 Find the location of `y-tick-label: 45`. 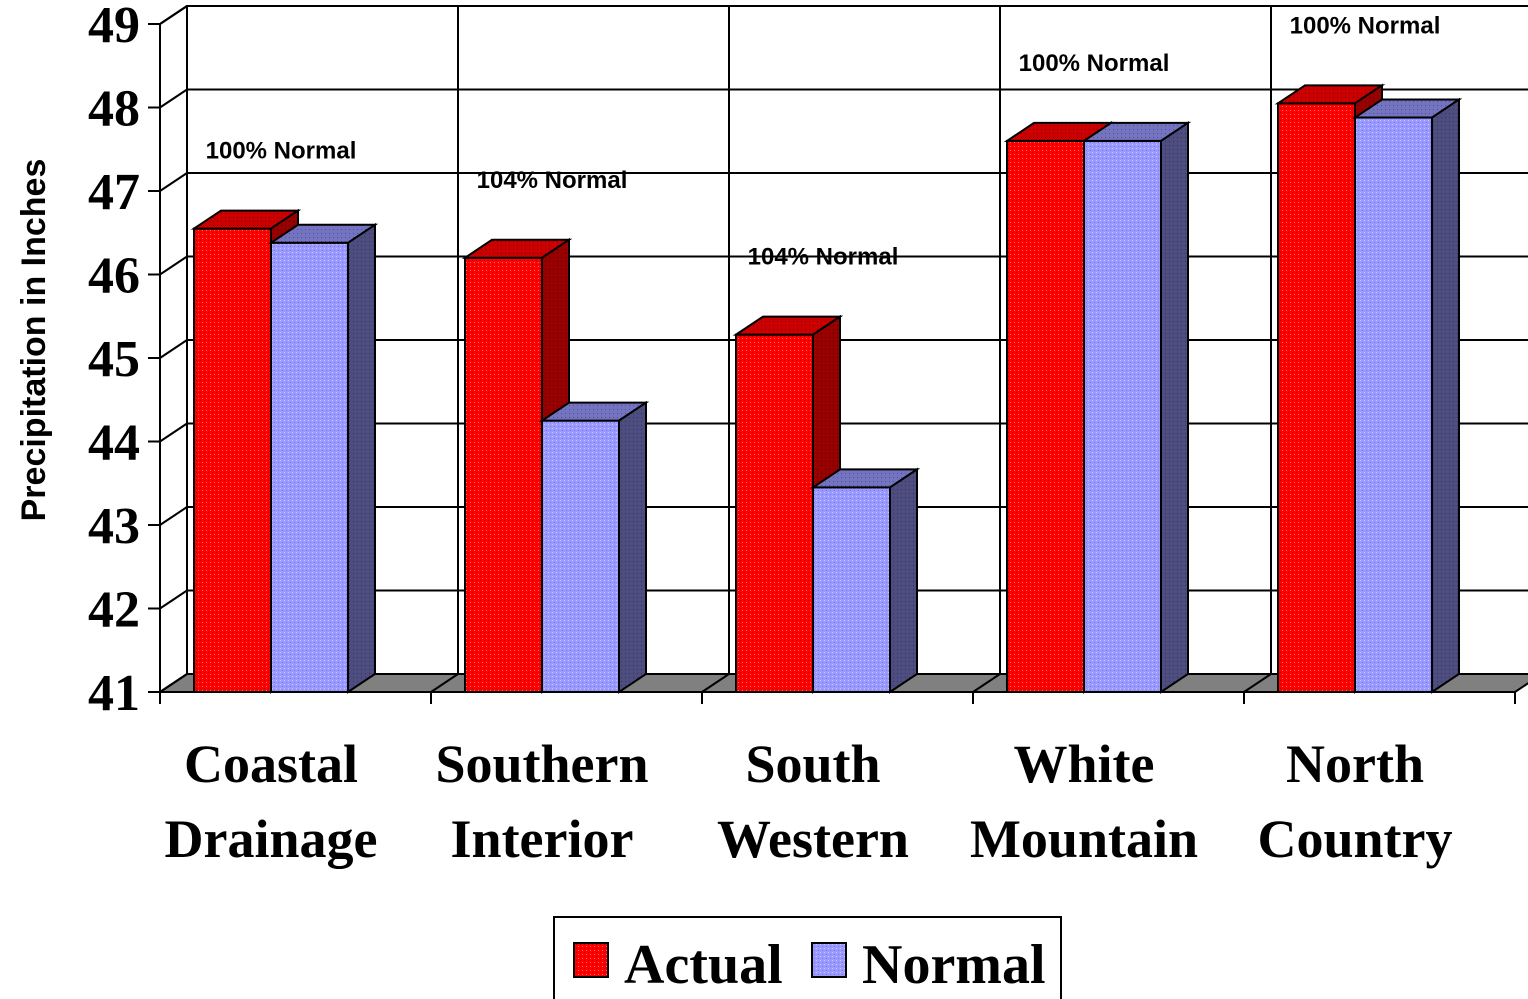

y-tick-label: 45 is located at coordinates (114, 359).